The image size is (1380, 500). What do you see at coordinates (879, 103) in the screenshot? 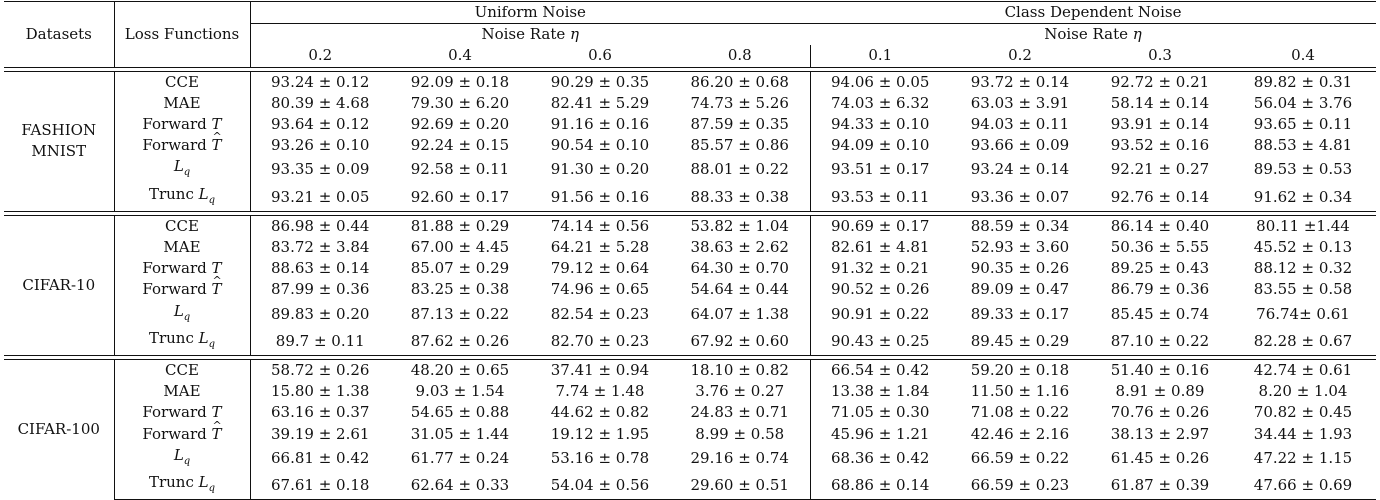
I see `result-cell: 74.03 ± 6.32` at bounding box center [879, 103].